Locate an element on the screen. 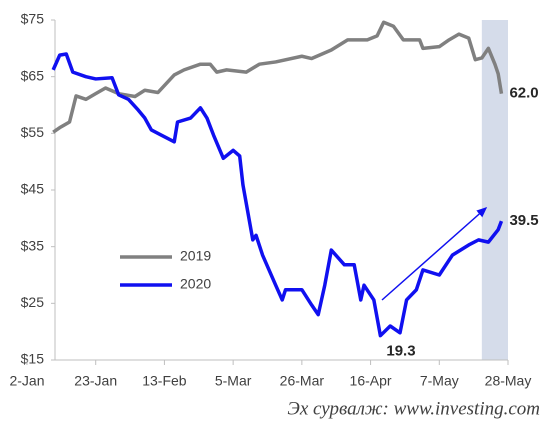 Image resolution: width=546 pixels, height=423 pixels. y-tick-label: $35 is located at coordinates (33, 245).